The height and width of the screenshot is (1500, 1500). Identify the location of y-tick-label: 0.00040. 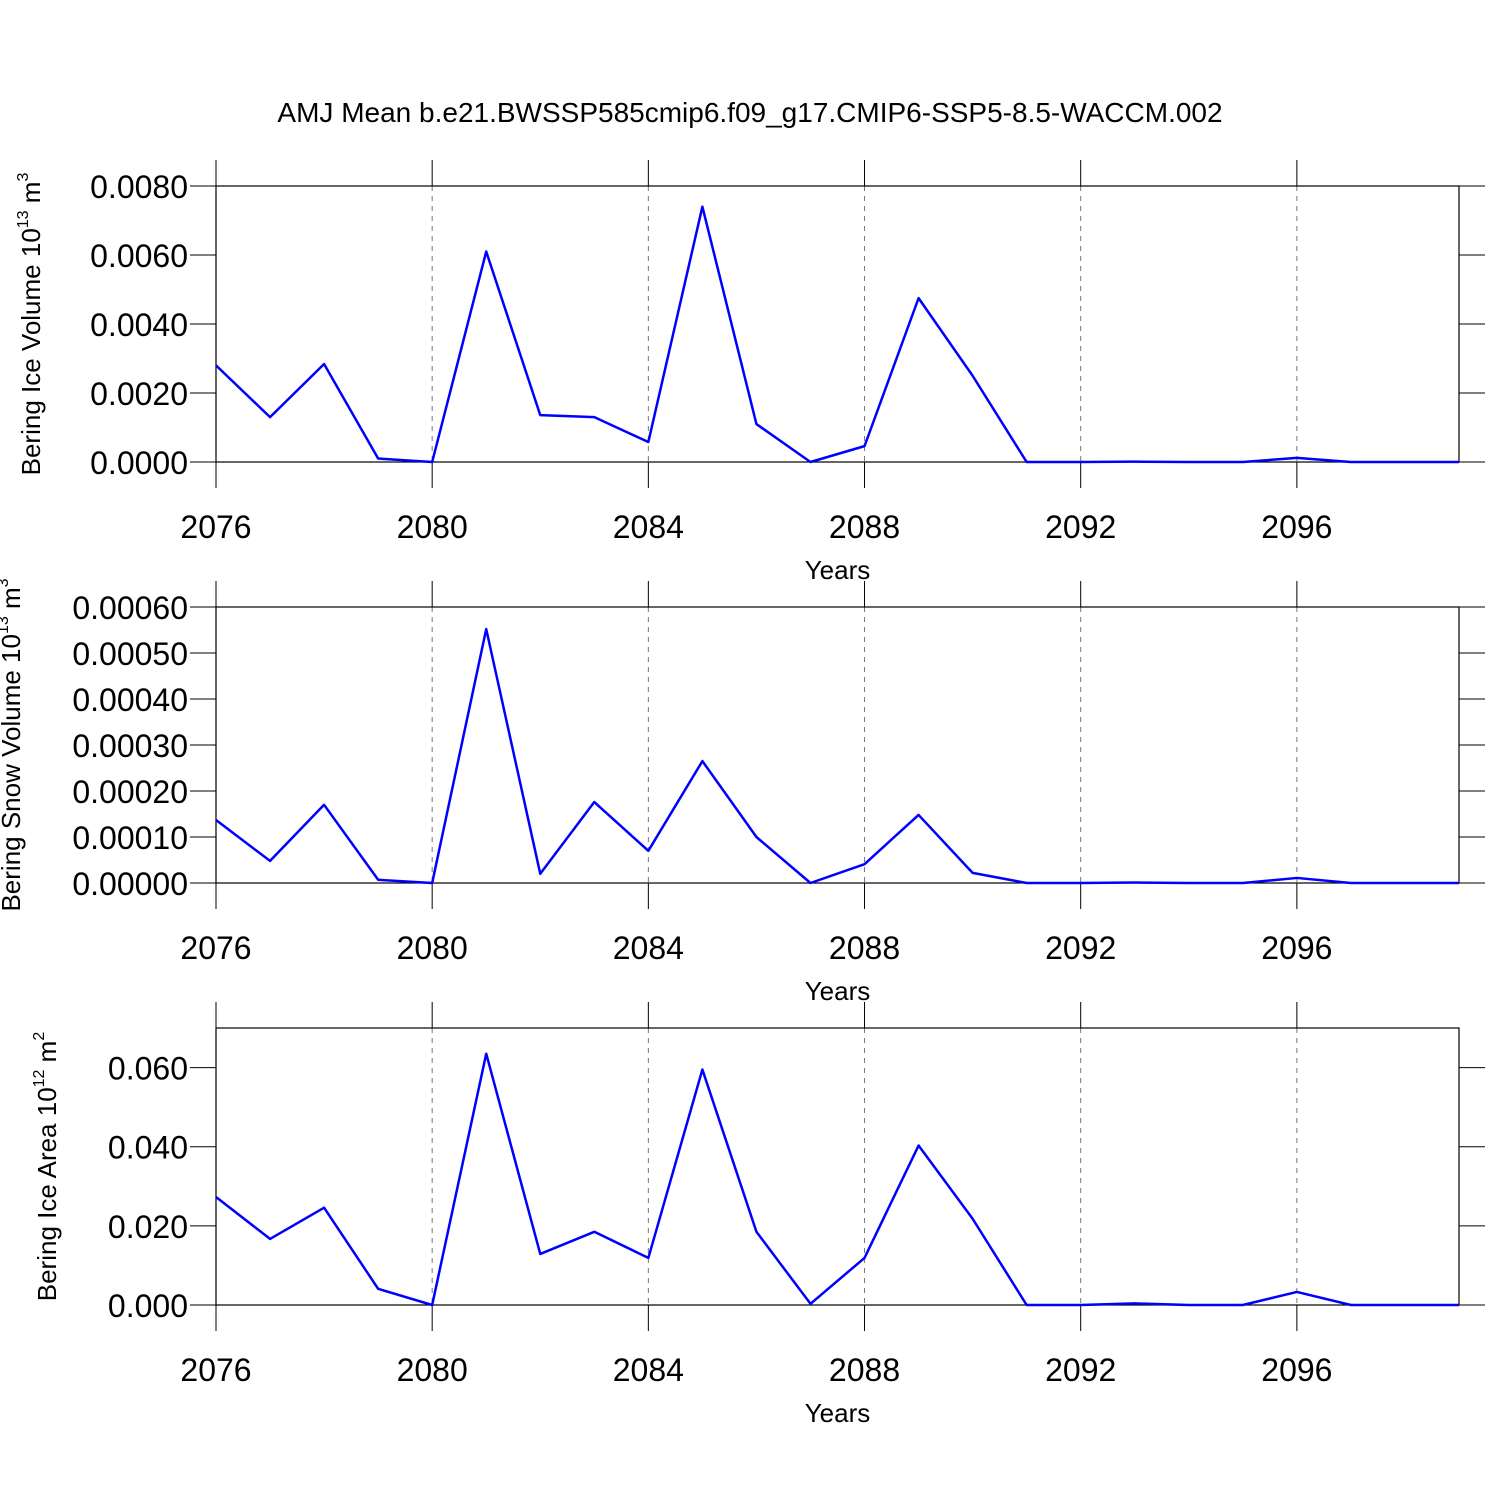
(130, 700).